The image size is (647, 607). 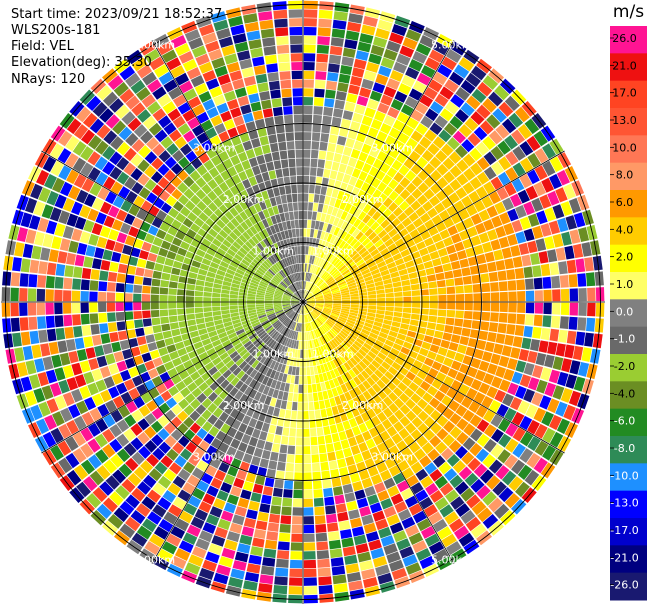 What do you see at coordinates (624, 475) in the screenshot?
I see `colorbar-tick-label: -10.0` at bounding box center [624, 475].